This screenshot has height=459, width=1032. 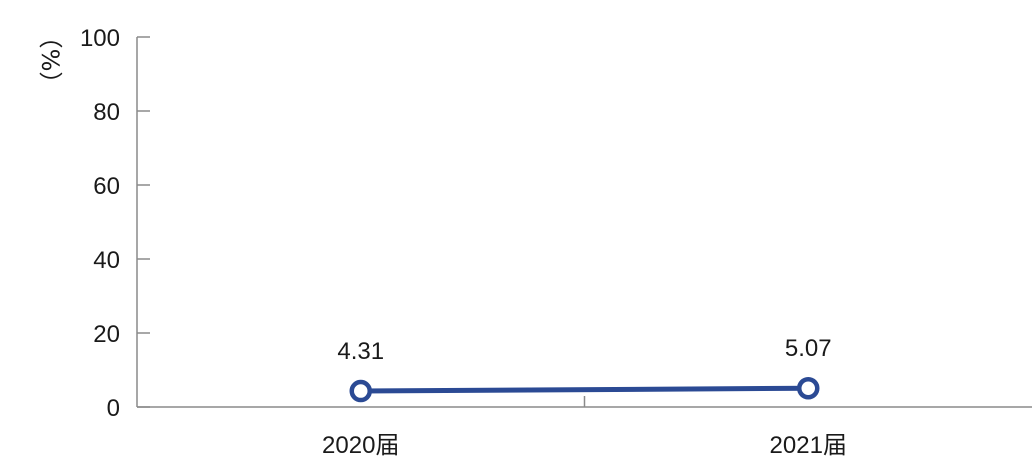 What do you see at coordinates (808, 348) in the screenshot?
I see `data-label: 5.07` at bounding box center [808, 348].